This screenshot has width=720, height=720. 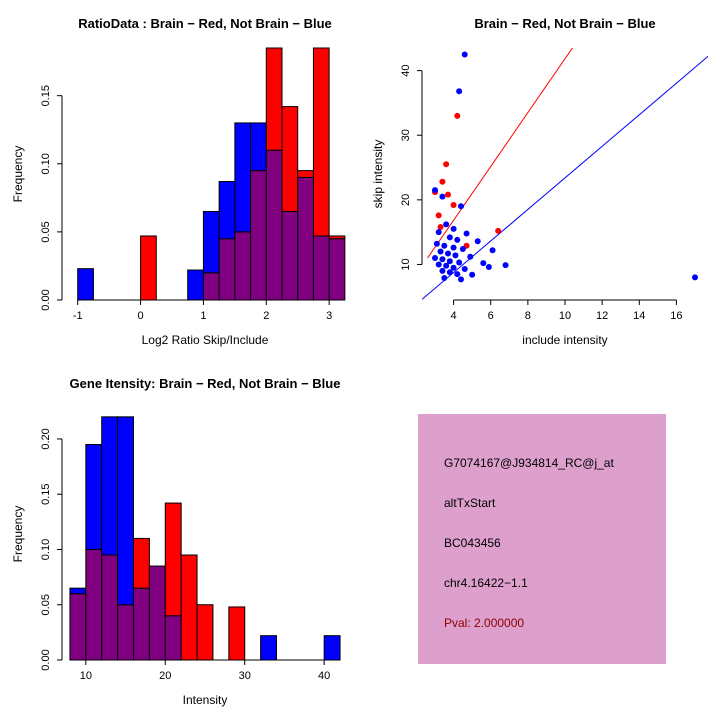 What do you see at coordinates (141, 316) in the screenshot?
I see `svg-text: 0` at bounding box center [141, 316].